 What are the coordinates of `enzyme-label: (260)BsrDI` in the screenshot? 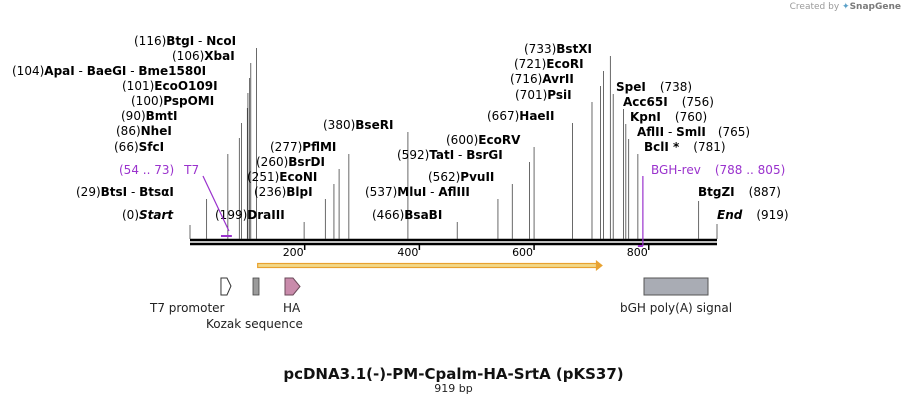 It's located at (290, 162).